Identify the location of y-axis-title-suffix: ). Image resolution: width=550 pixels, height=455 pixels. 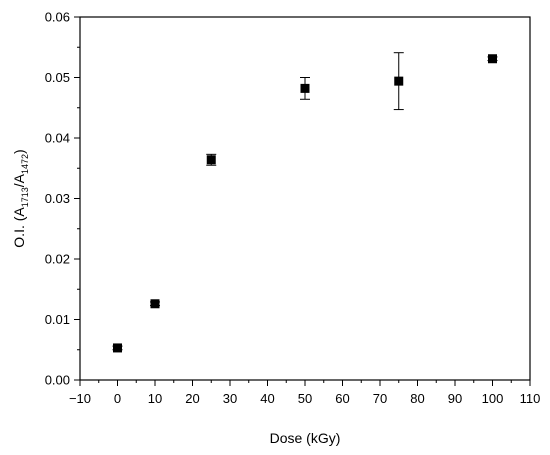
(19, 151).